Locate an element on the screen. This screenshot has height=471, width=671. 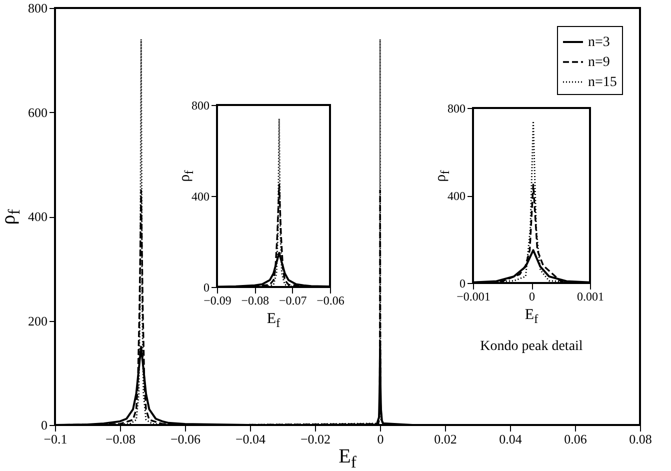
y-tick-label: 600 is located at coordinates (38, 112).